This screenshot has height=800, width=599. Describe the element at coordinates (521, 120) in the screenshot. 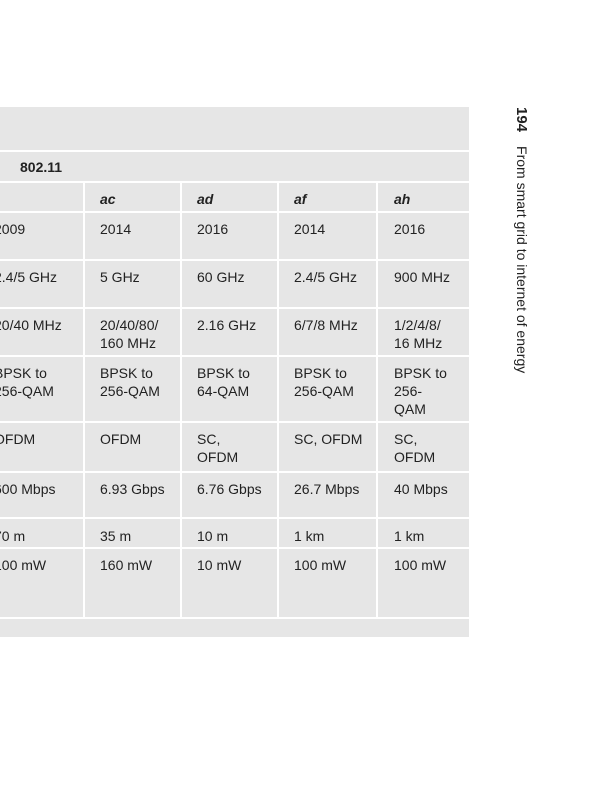

I see `page-number: 194` at that location.